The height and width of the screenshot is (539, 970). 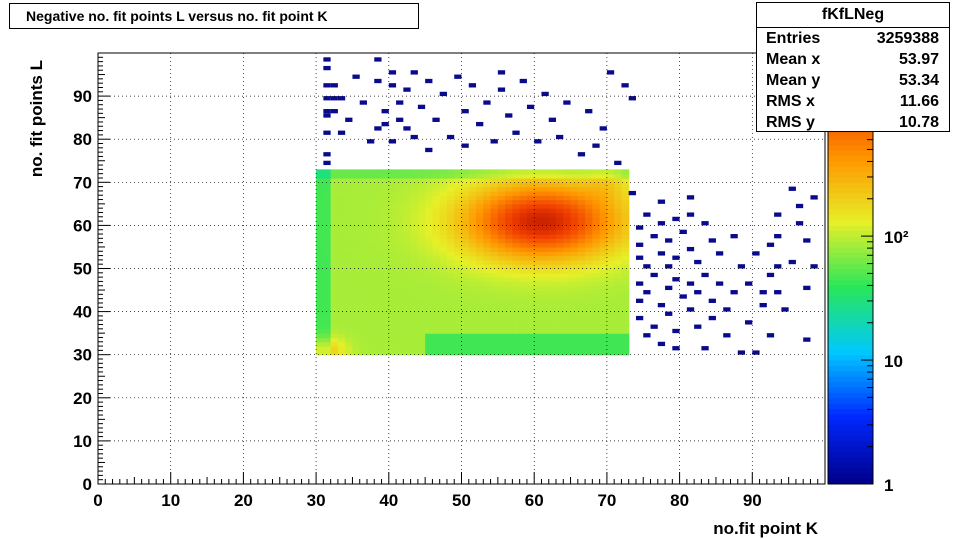 What do you see at coordinates (850, 303) in the screenshot?
I see `colorbar-segment` at bounding box center [850, 303].